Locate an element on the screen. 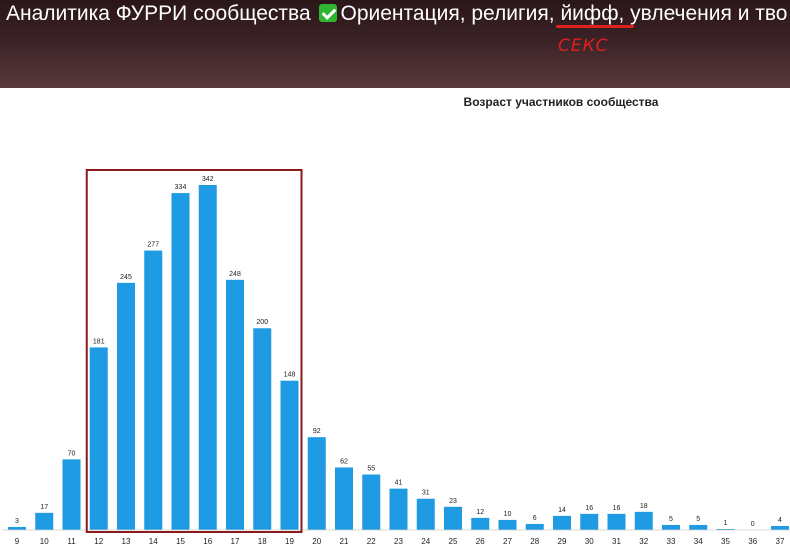 The width and height of the screenshot is (790, 553). x-tick-label-25: 25 is located at coordinates (453, 541).